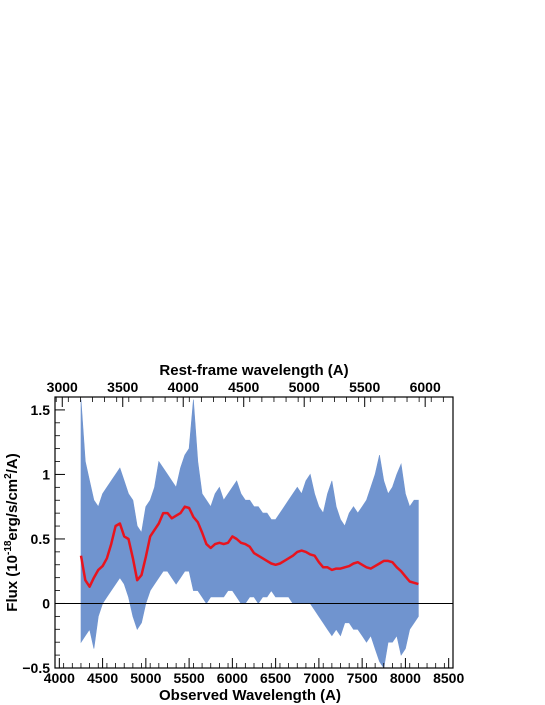 This screenshot has height=705, width=545. What do you see at coordinates (232, 678) in the screenshot?
I see `x-tick-label: 6000` at bounding box center [232, 678].